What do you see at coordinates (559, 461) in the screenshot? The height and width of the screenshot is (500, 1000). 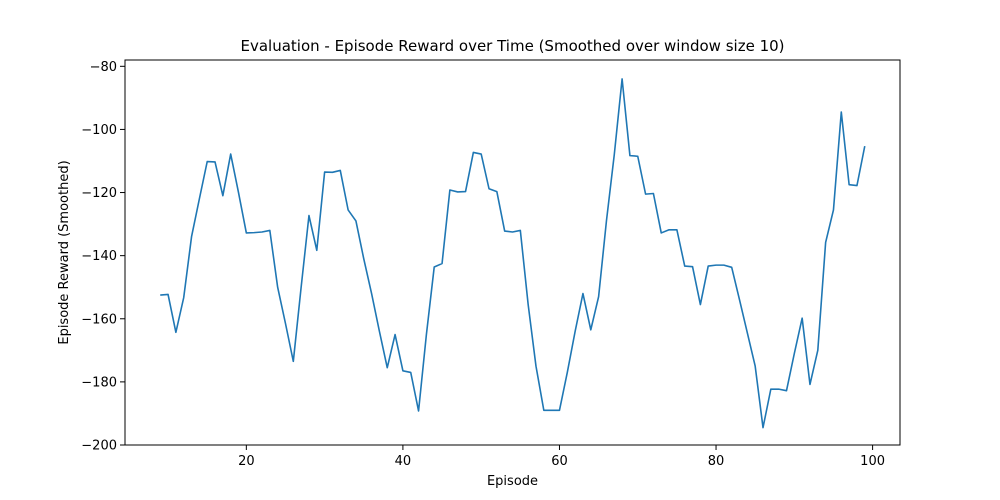 I see `x-tick-label: 60` at bounding box center [559, 461].